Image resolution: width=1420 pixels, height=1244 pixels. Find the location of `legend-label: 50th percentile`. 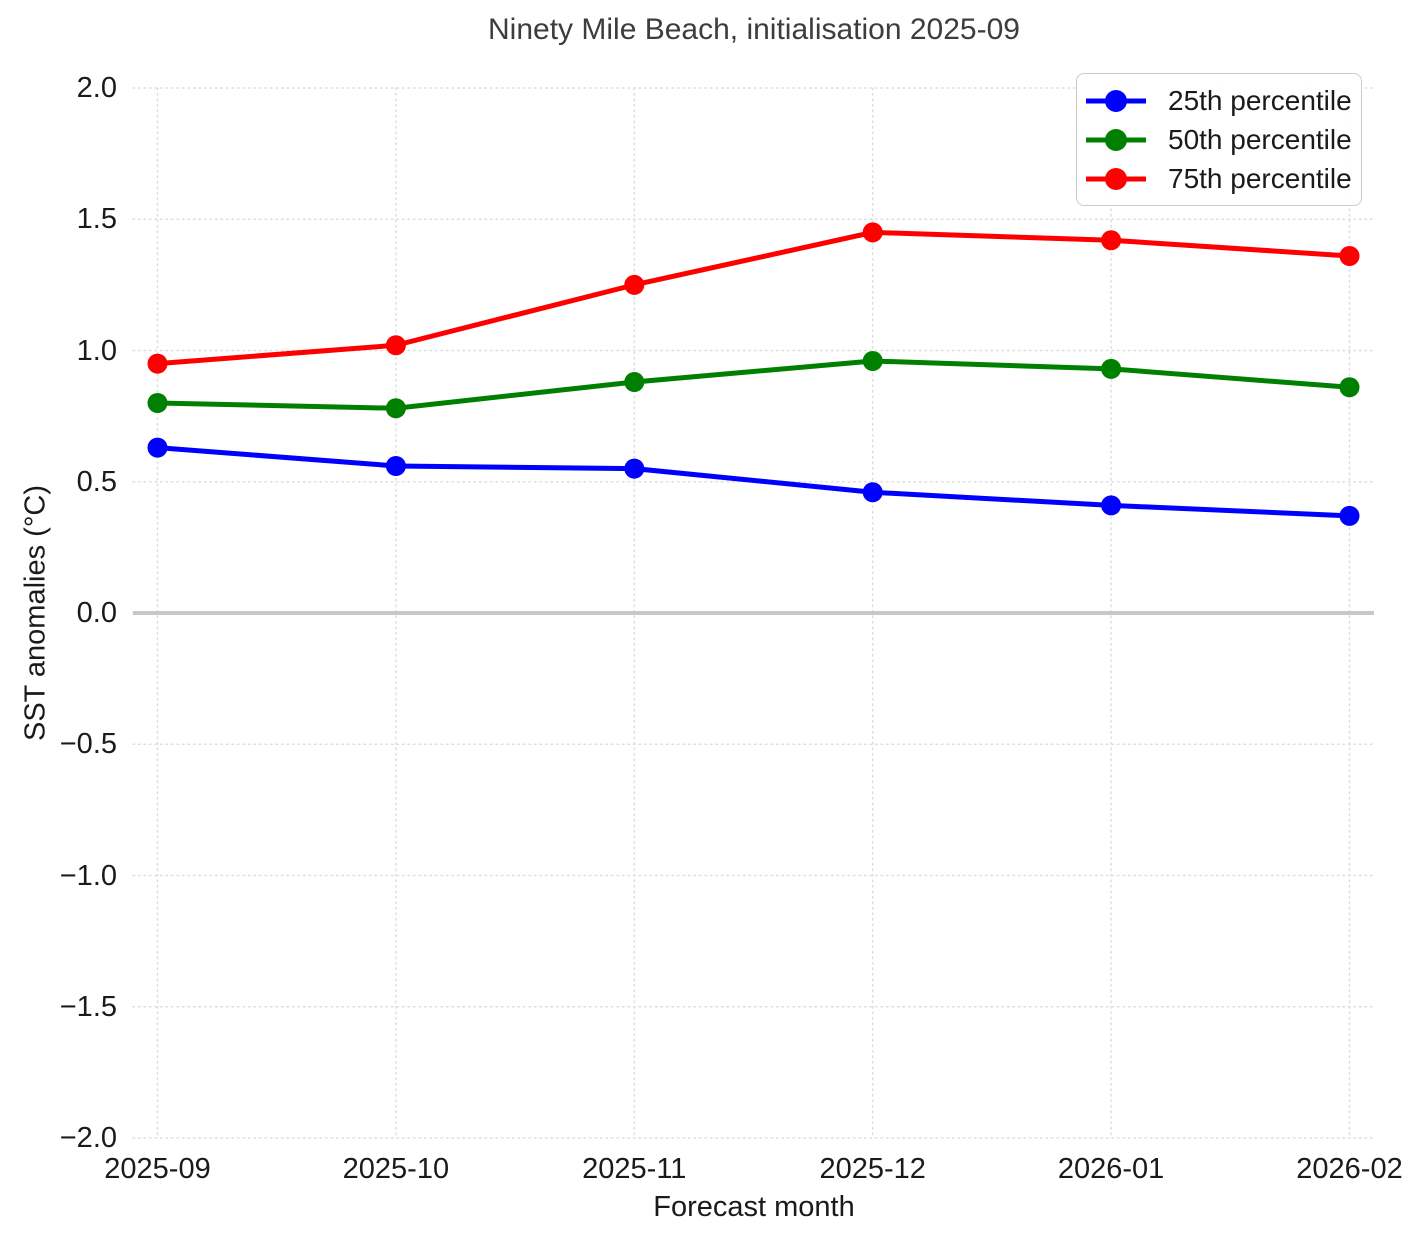

legend-label: 50th percentile is located at coordinates (1260, 139).